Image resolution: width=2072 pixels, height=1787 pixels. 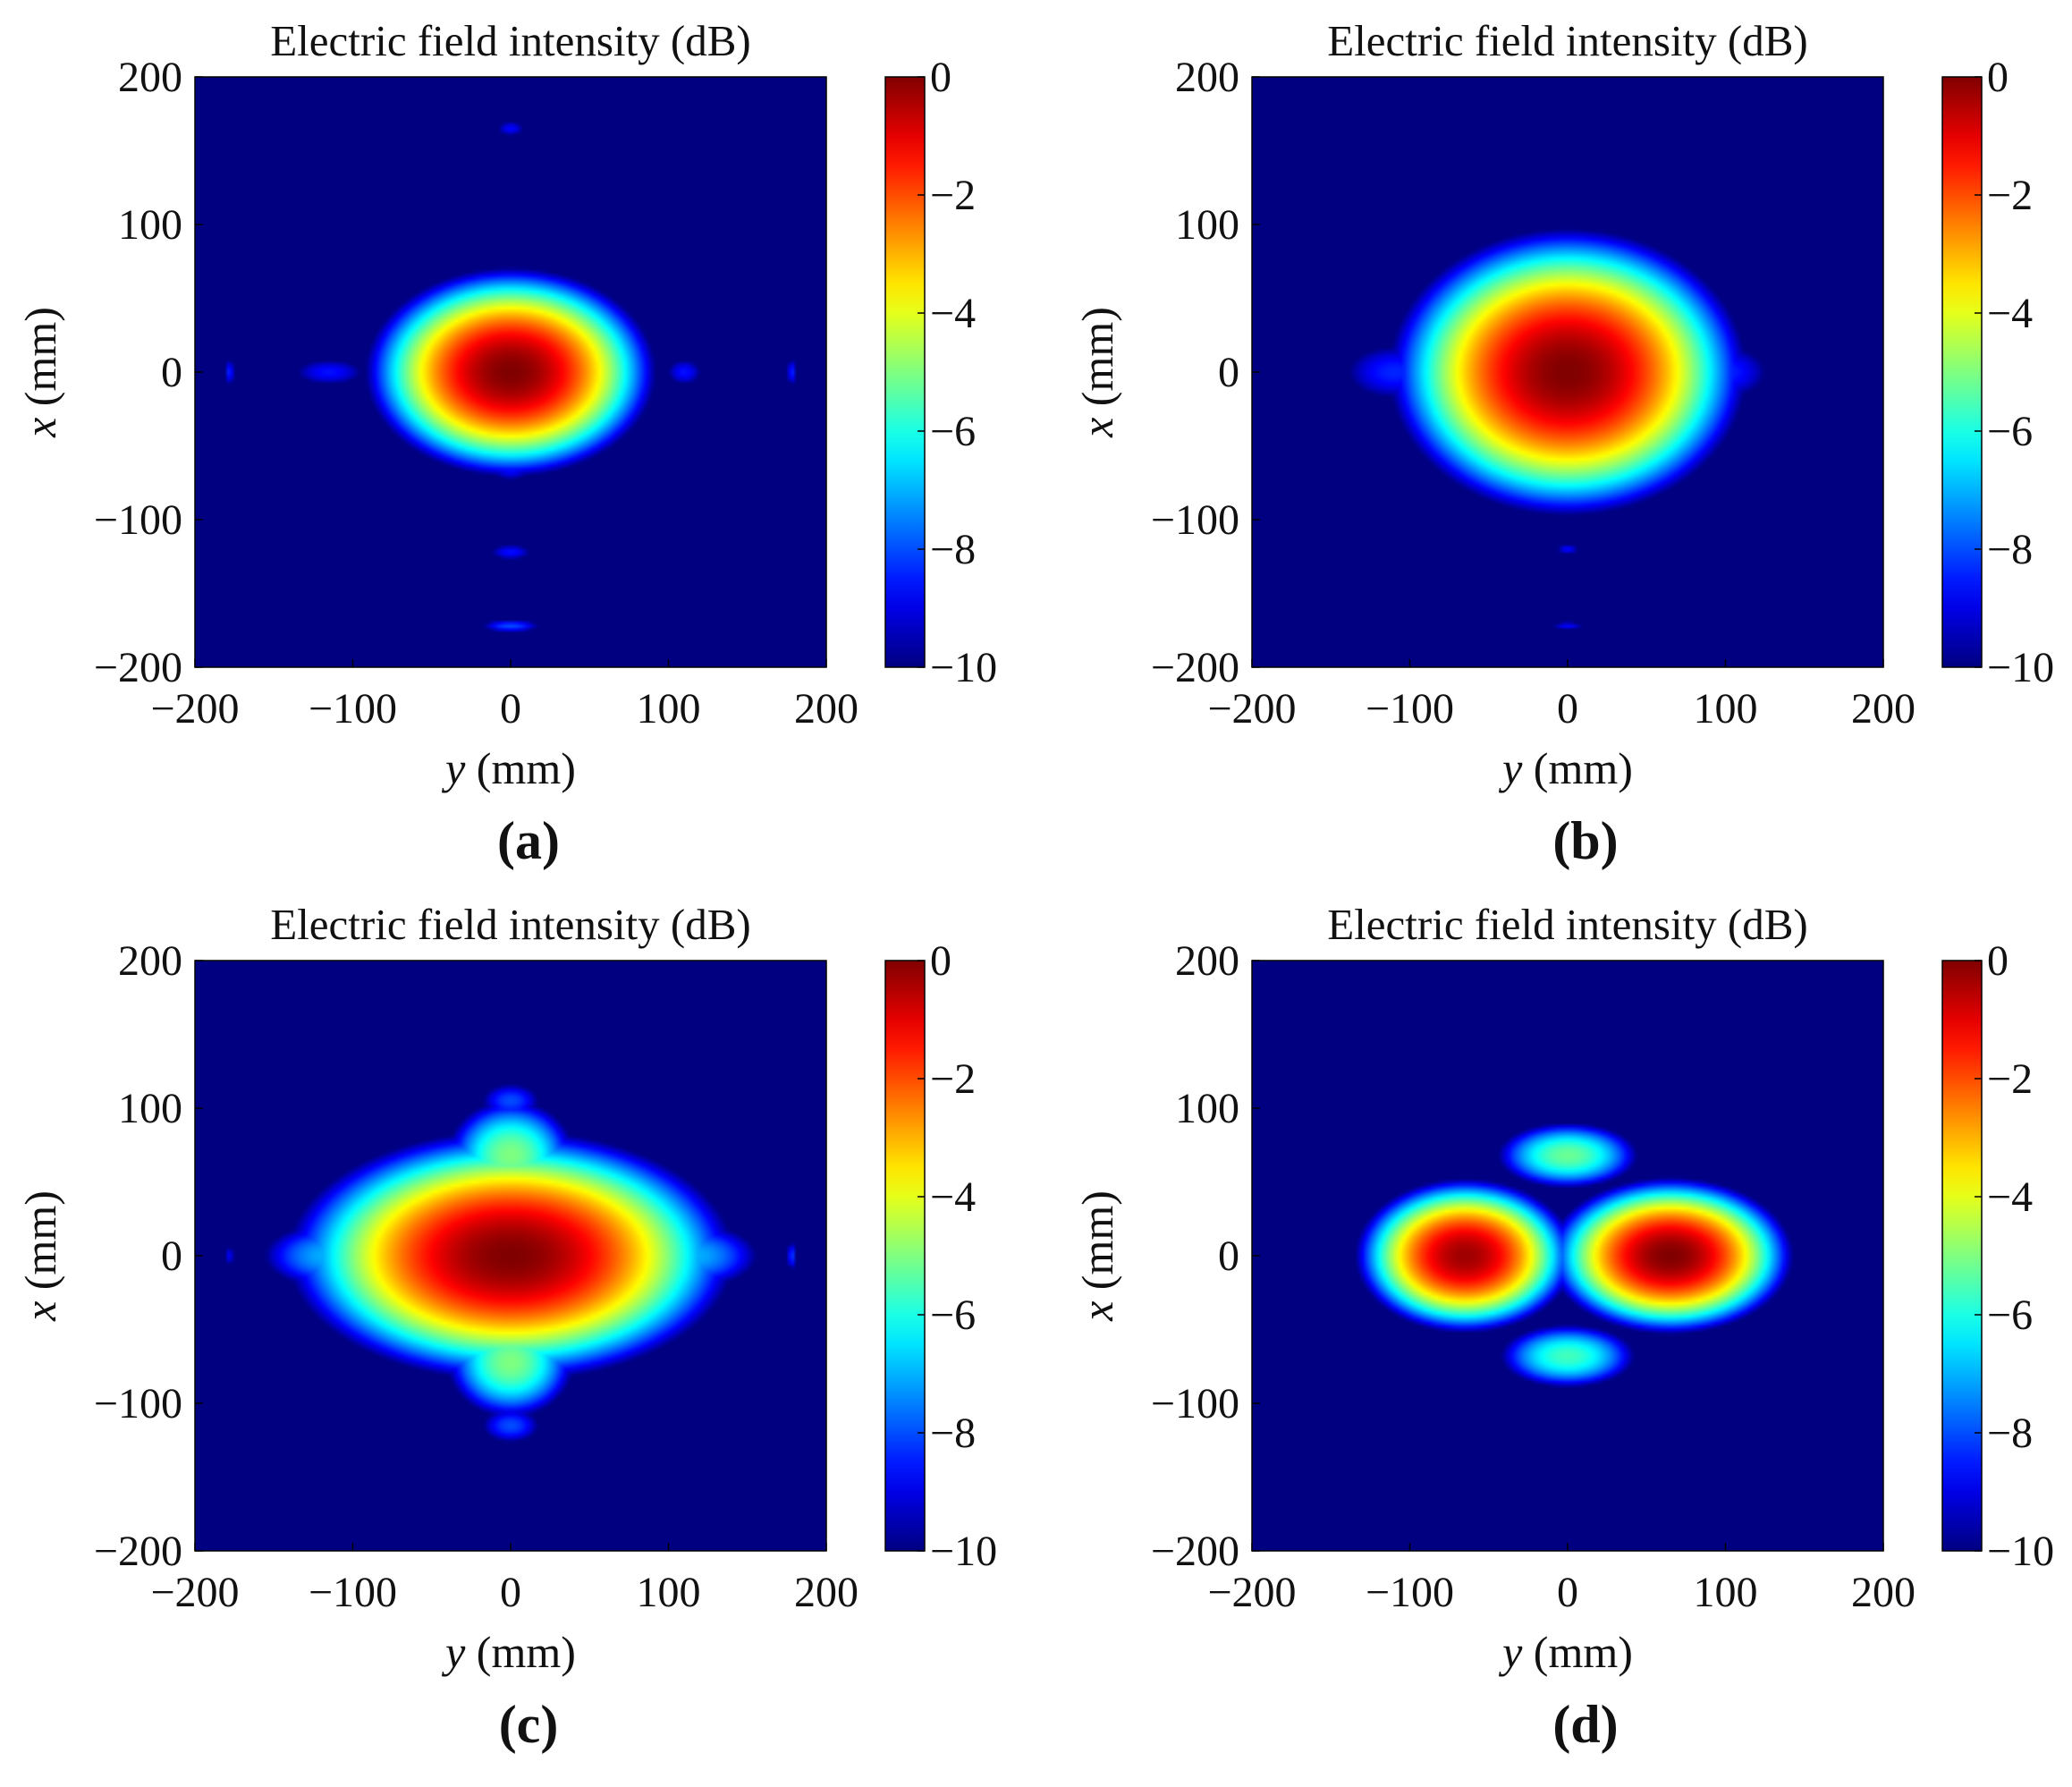 What do you see at coordinates (1585, 1724) in the screenshot?
I see `panel-label: (d)` at bounding box center [1585, 1724].